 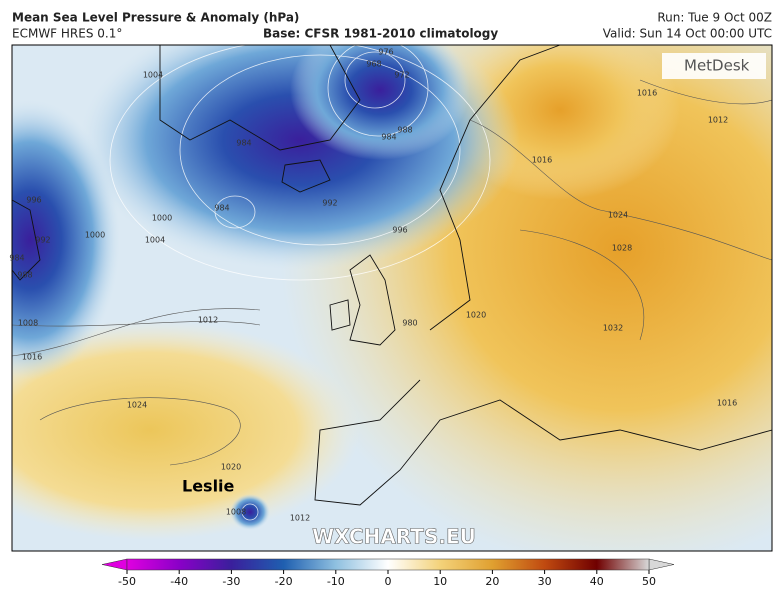 What do you see at coordinates (114, 564) in the screenshot?
I see `colorbar-low-arrow` at bounding box center [114, 564].